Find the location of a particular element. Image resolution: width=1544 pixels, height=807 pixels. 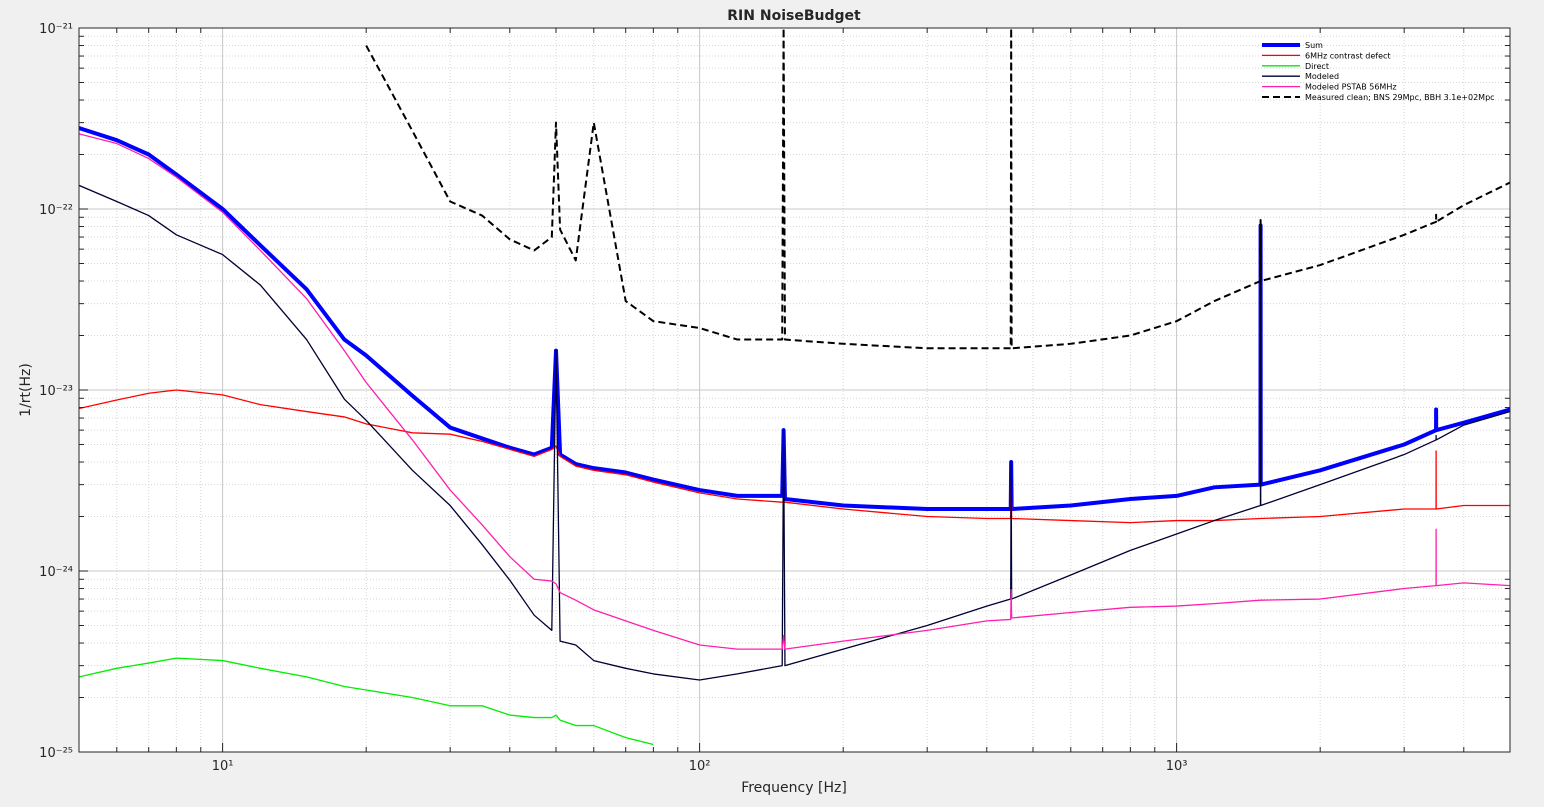

y-tick-label: 10⁻²³ is located at coordinates (56, 391).